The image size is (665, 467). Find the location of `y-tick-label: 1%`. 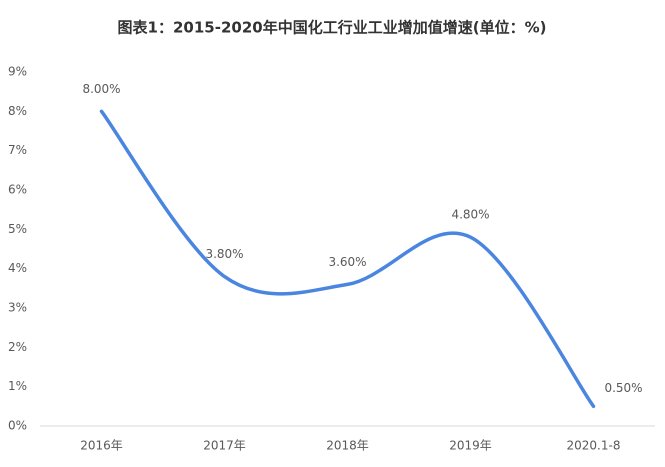

y-tick-label: 1% is located at coordinates (17, 386).